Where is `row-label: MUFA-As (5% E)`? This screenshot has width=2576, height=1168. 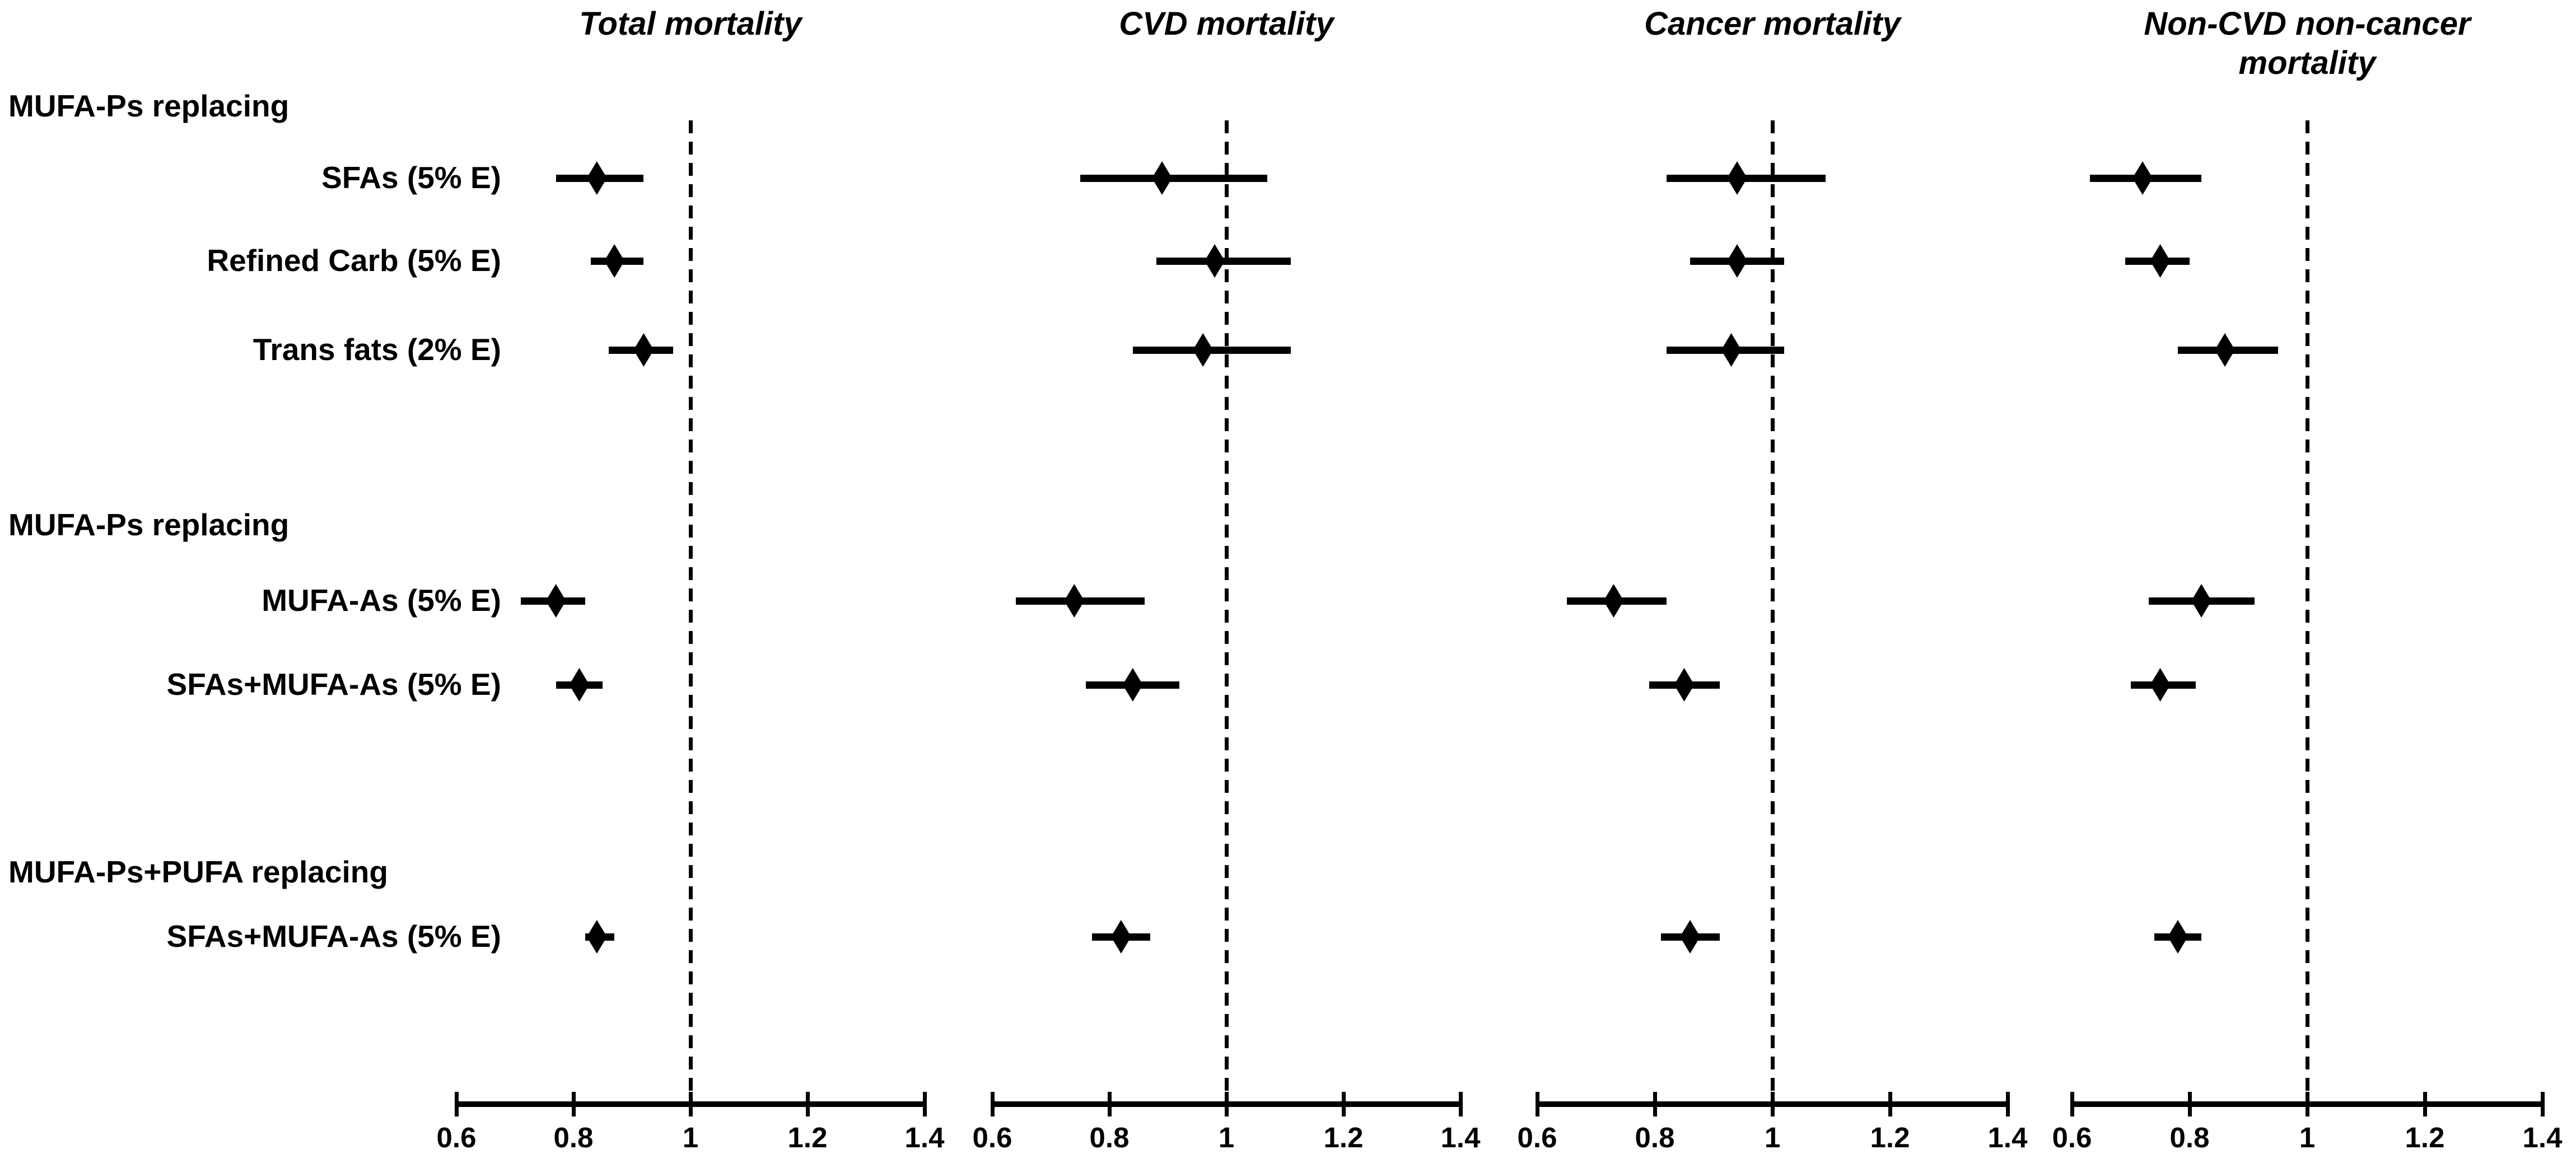 row-label: MUFA-As (5% E) is located at coordinates (382, 600).